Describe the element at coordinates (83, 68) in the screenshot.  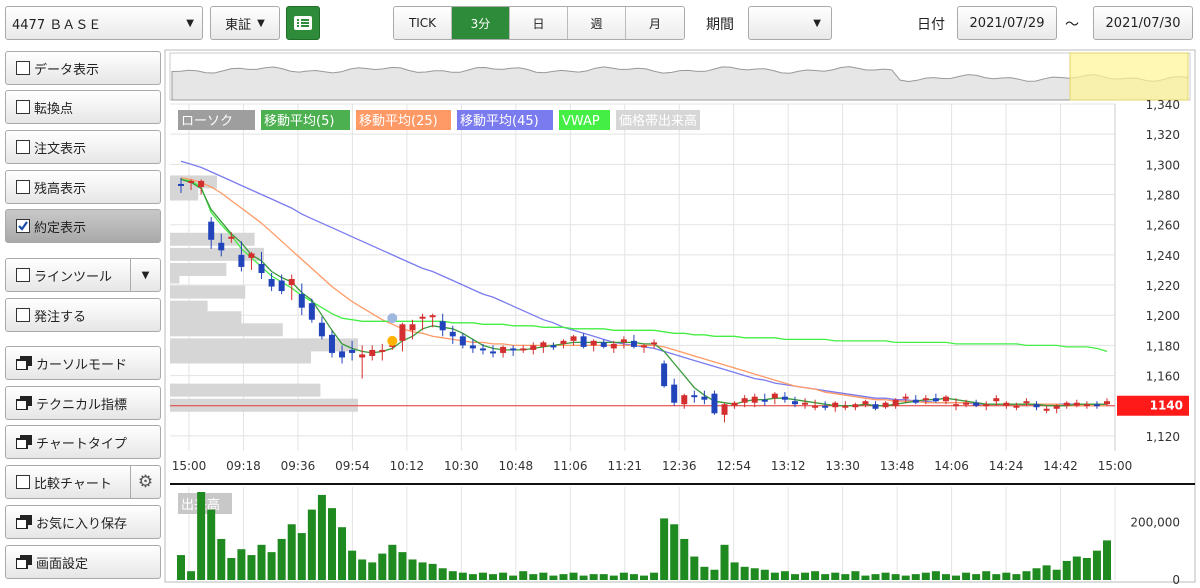
I see `sidebar-item-0: データ表示` at that location.